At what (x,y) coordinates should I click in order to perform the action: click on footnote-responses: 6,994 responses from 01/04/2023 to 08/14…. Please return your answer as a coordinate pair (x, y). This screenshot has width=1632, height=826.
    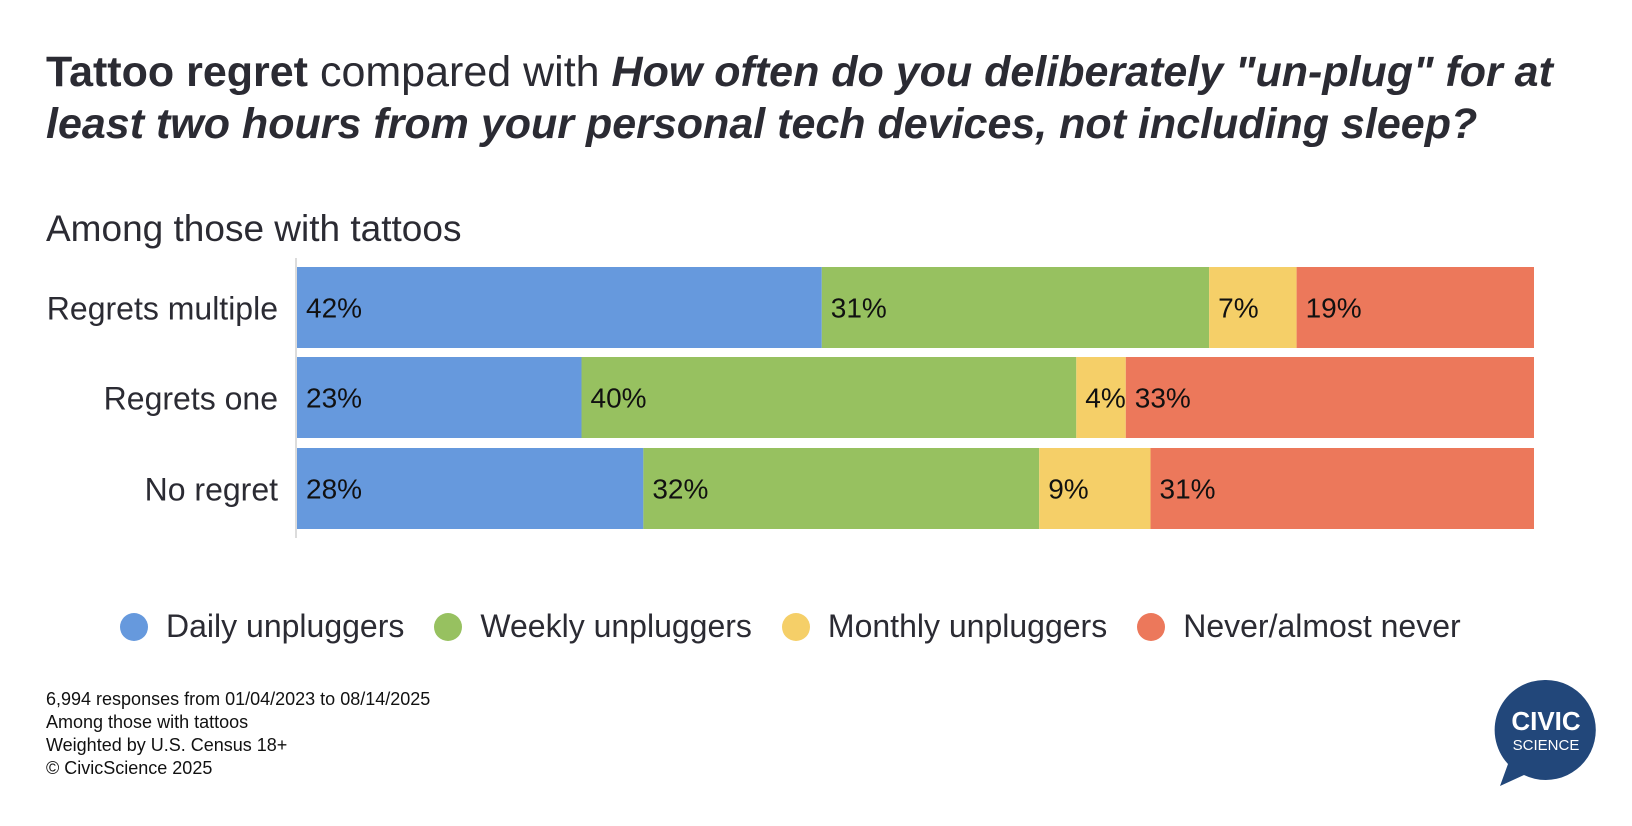
    Looking at the image, I should click on (238, 699).